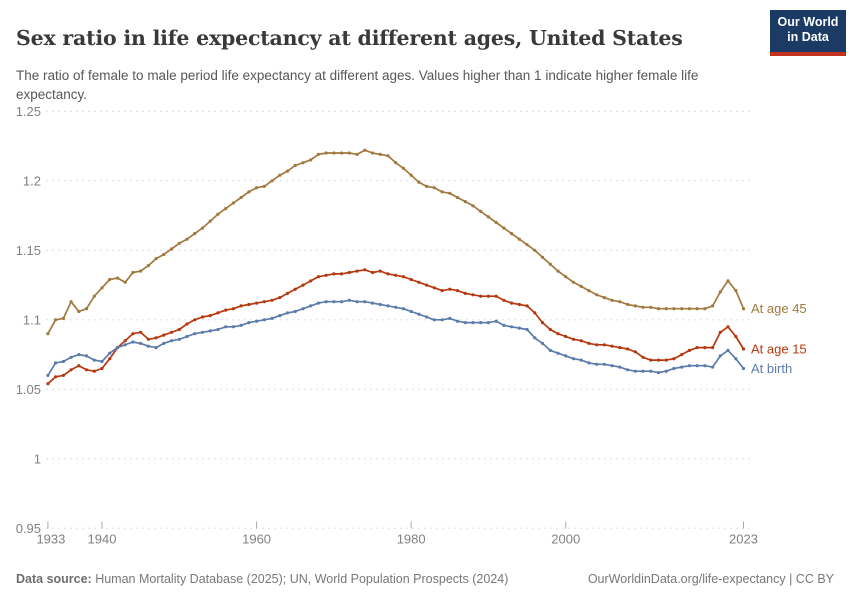 Image resolution: width=850 pixels, height=600 pixels. Describe the element at coordinates (808, 22) in the screenshot. I see `owid-logo-line1: Our World` at that location.